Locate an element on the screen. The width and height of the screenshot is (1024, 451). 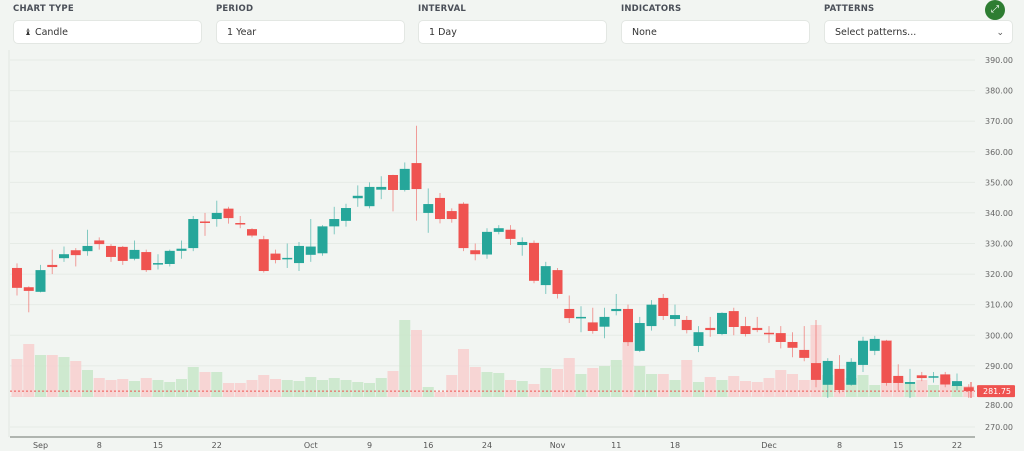
control-value: Candle is located at coordinates (51, 32).